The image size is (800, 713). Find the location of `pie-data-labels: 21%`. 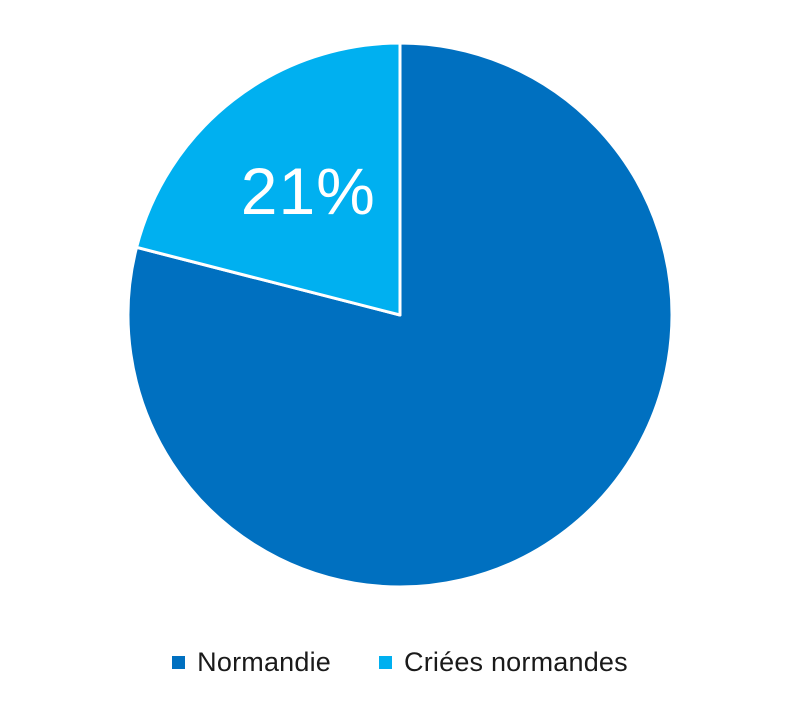

pie-data-labels: 21% is located at coordinates (308, 191).